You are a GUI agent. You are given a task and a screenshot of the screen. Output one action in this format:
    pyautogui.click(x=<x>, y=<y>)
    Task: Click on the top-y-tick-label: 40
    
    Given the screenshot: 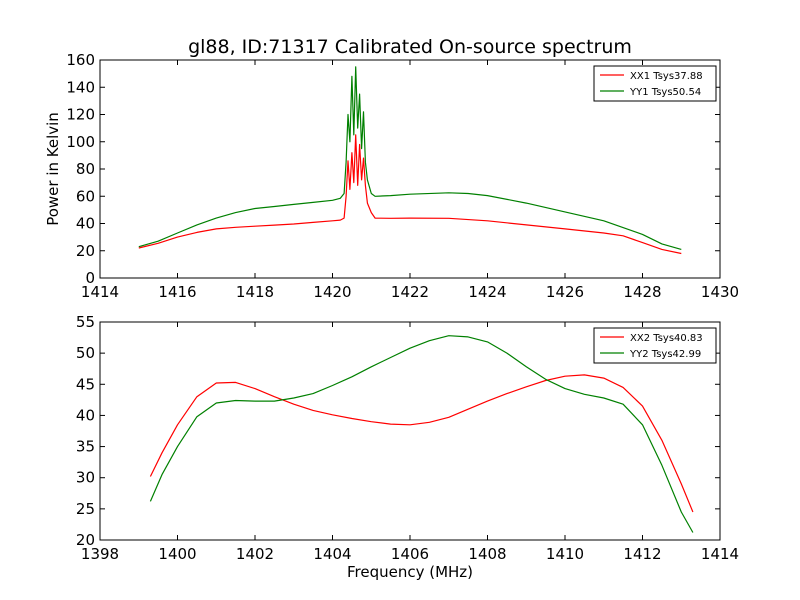 What is the action you would take?
    pyautogui.click(x=85, y=224)
    